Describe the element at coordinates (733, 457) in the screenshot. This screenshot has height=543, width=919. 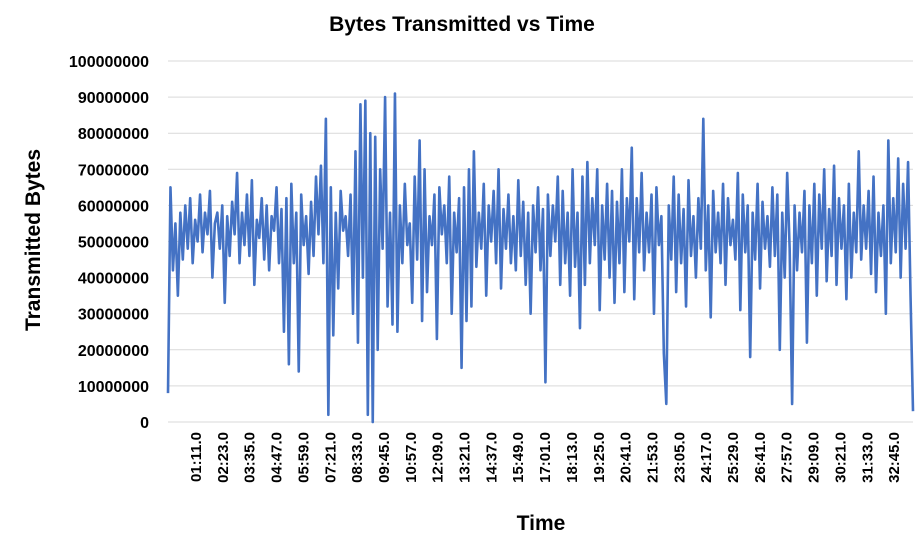
I see `x-tick-label: 25:29.0` at that location.